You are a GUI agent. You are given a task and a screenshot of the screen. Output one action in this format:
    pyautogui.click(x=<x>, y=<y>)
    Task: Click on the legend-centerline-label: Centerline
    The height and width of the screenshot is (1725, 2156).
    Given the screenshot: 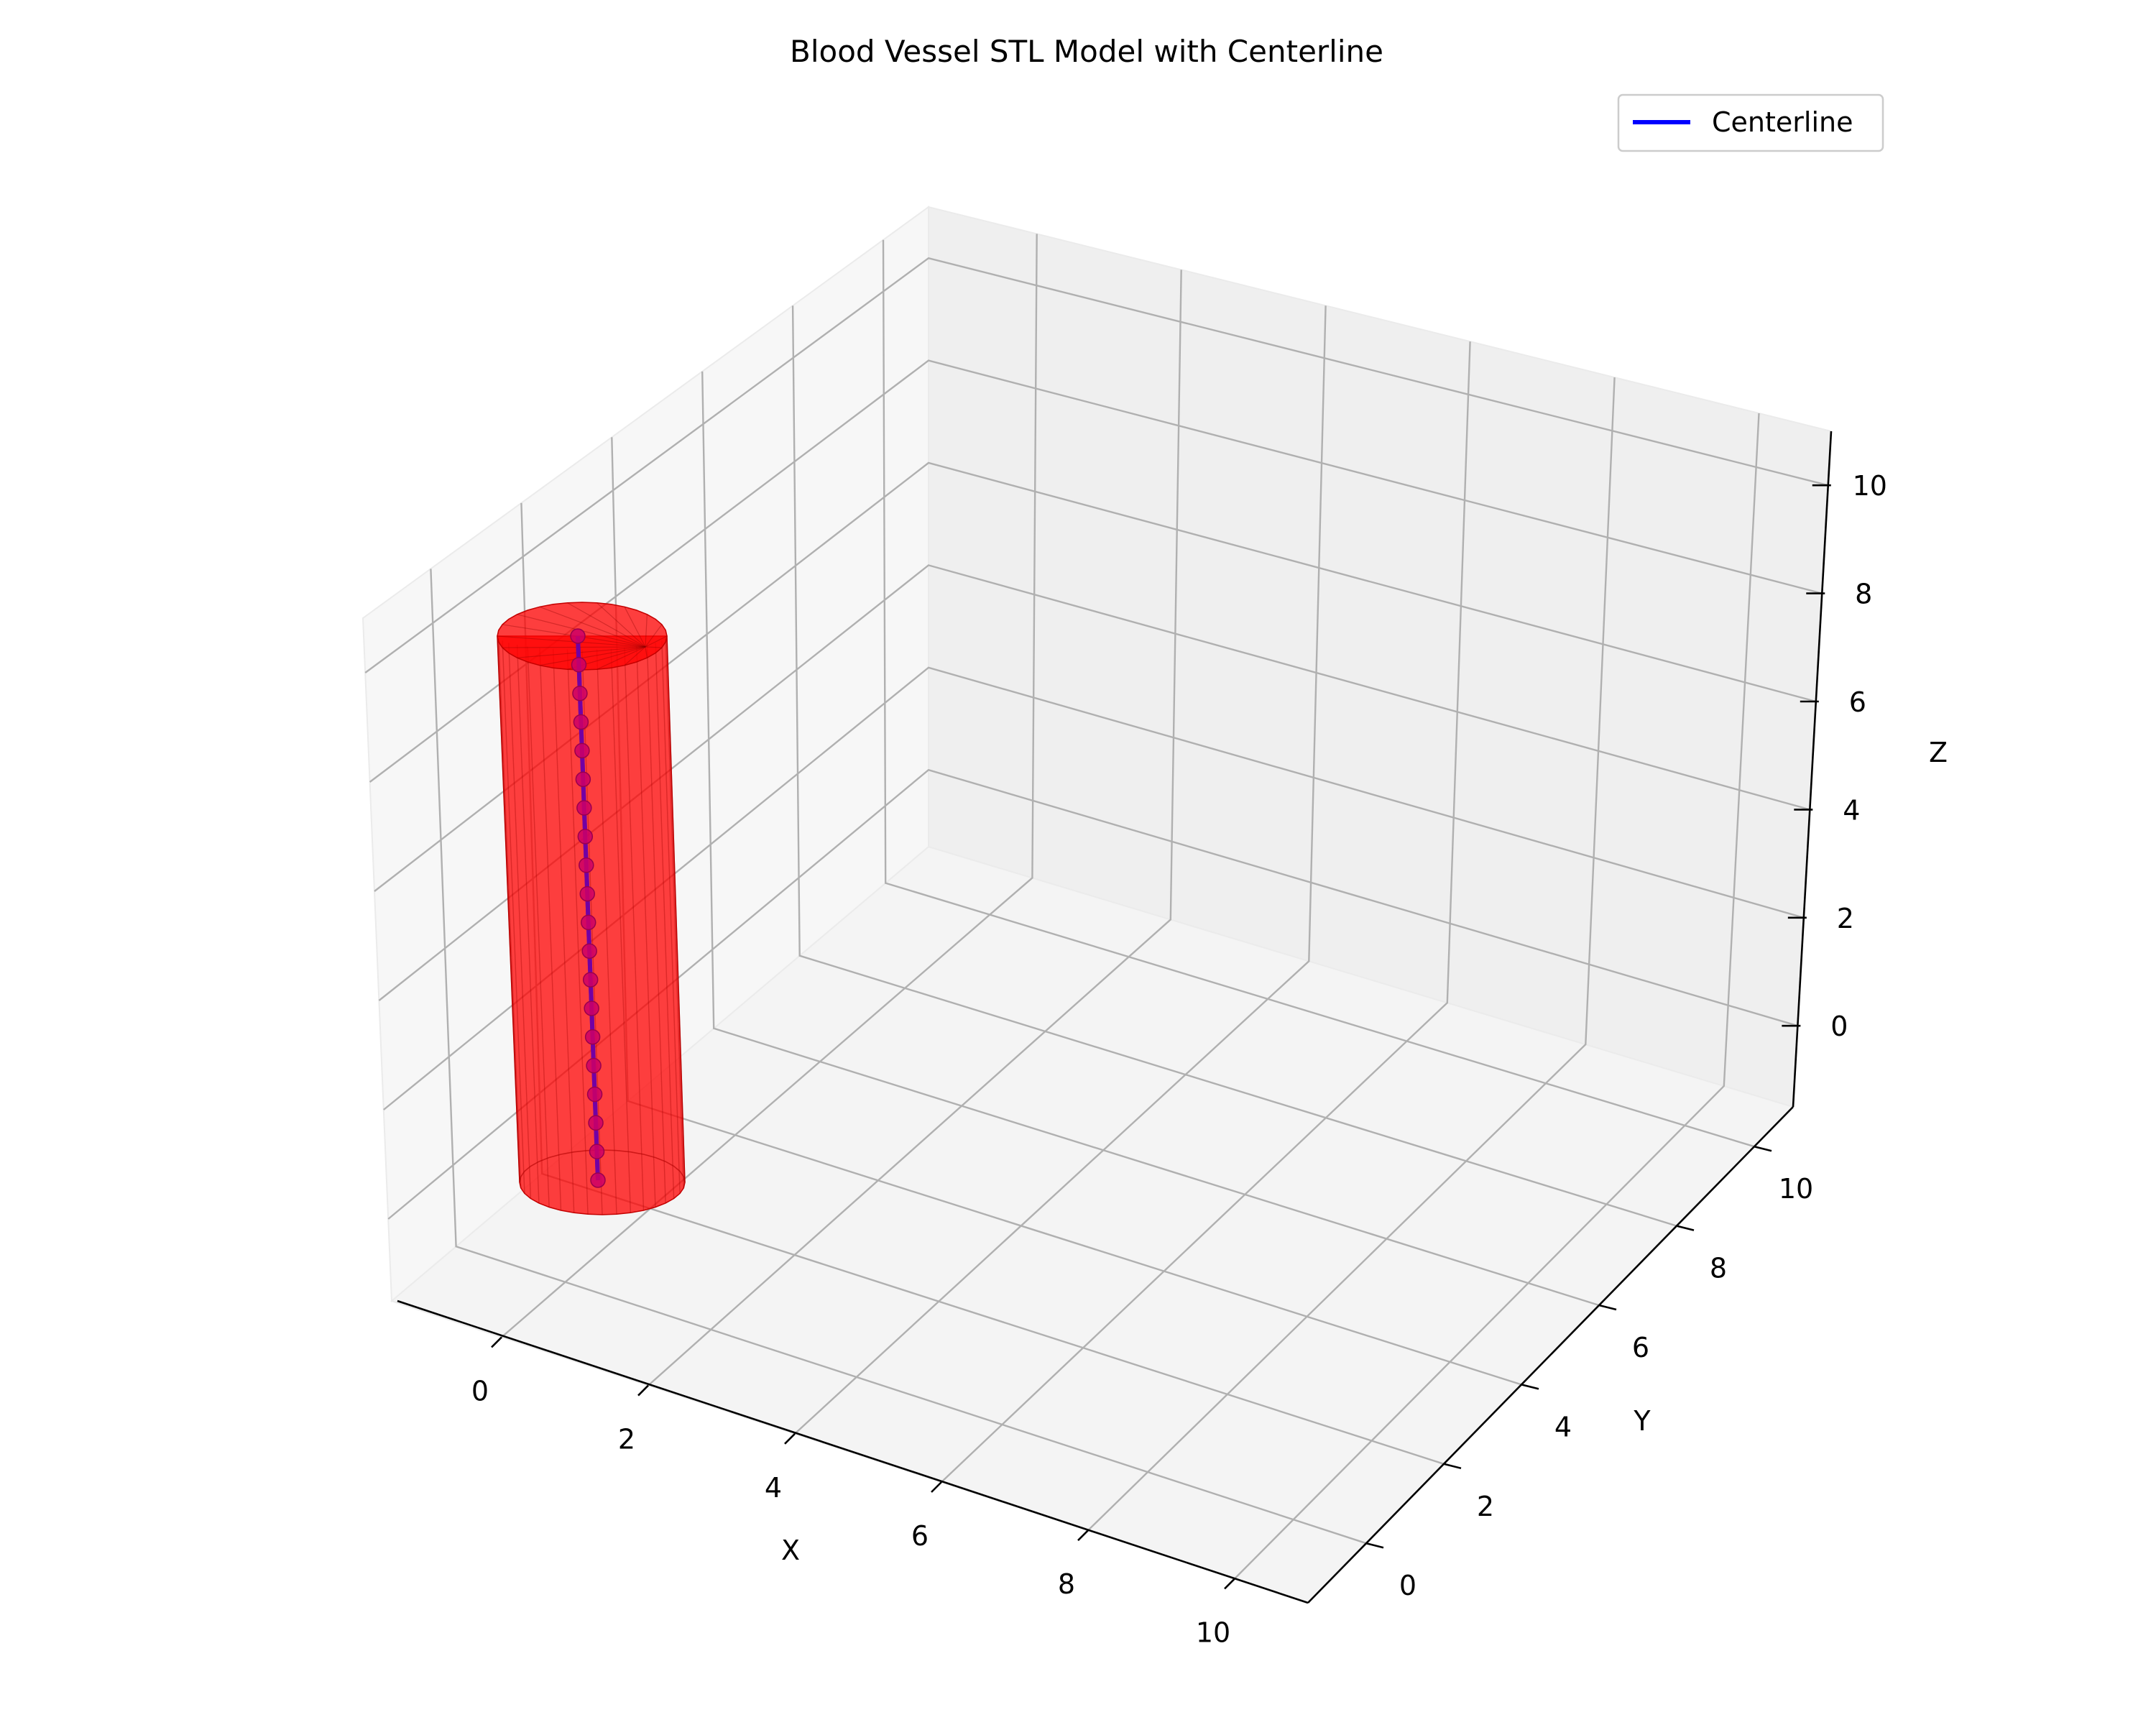 What is the action you would take?
    pyautogui.click(x=1783, y=122)
    